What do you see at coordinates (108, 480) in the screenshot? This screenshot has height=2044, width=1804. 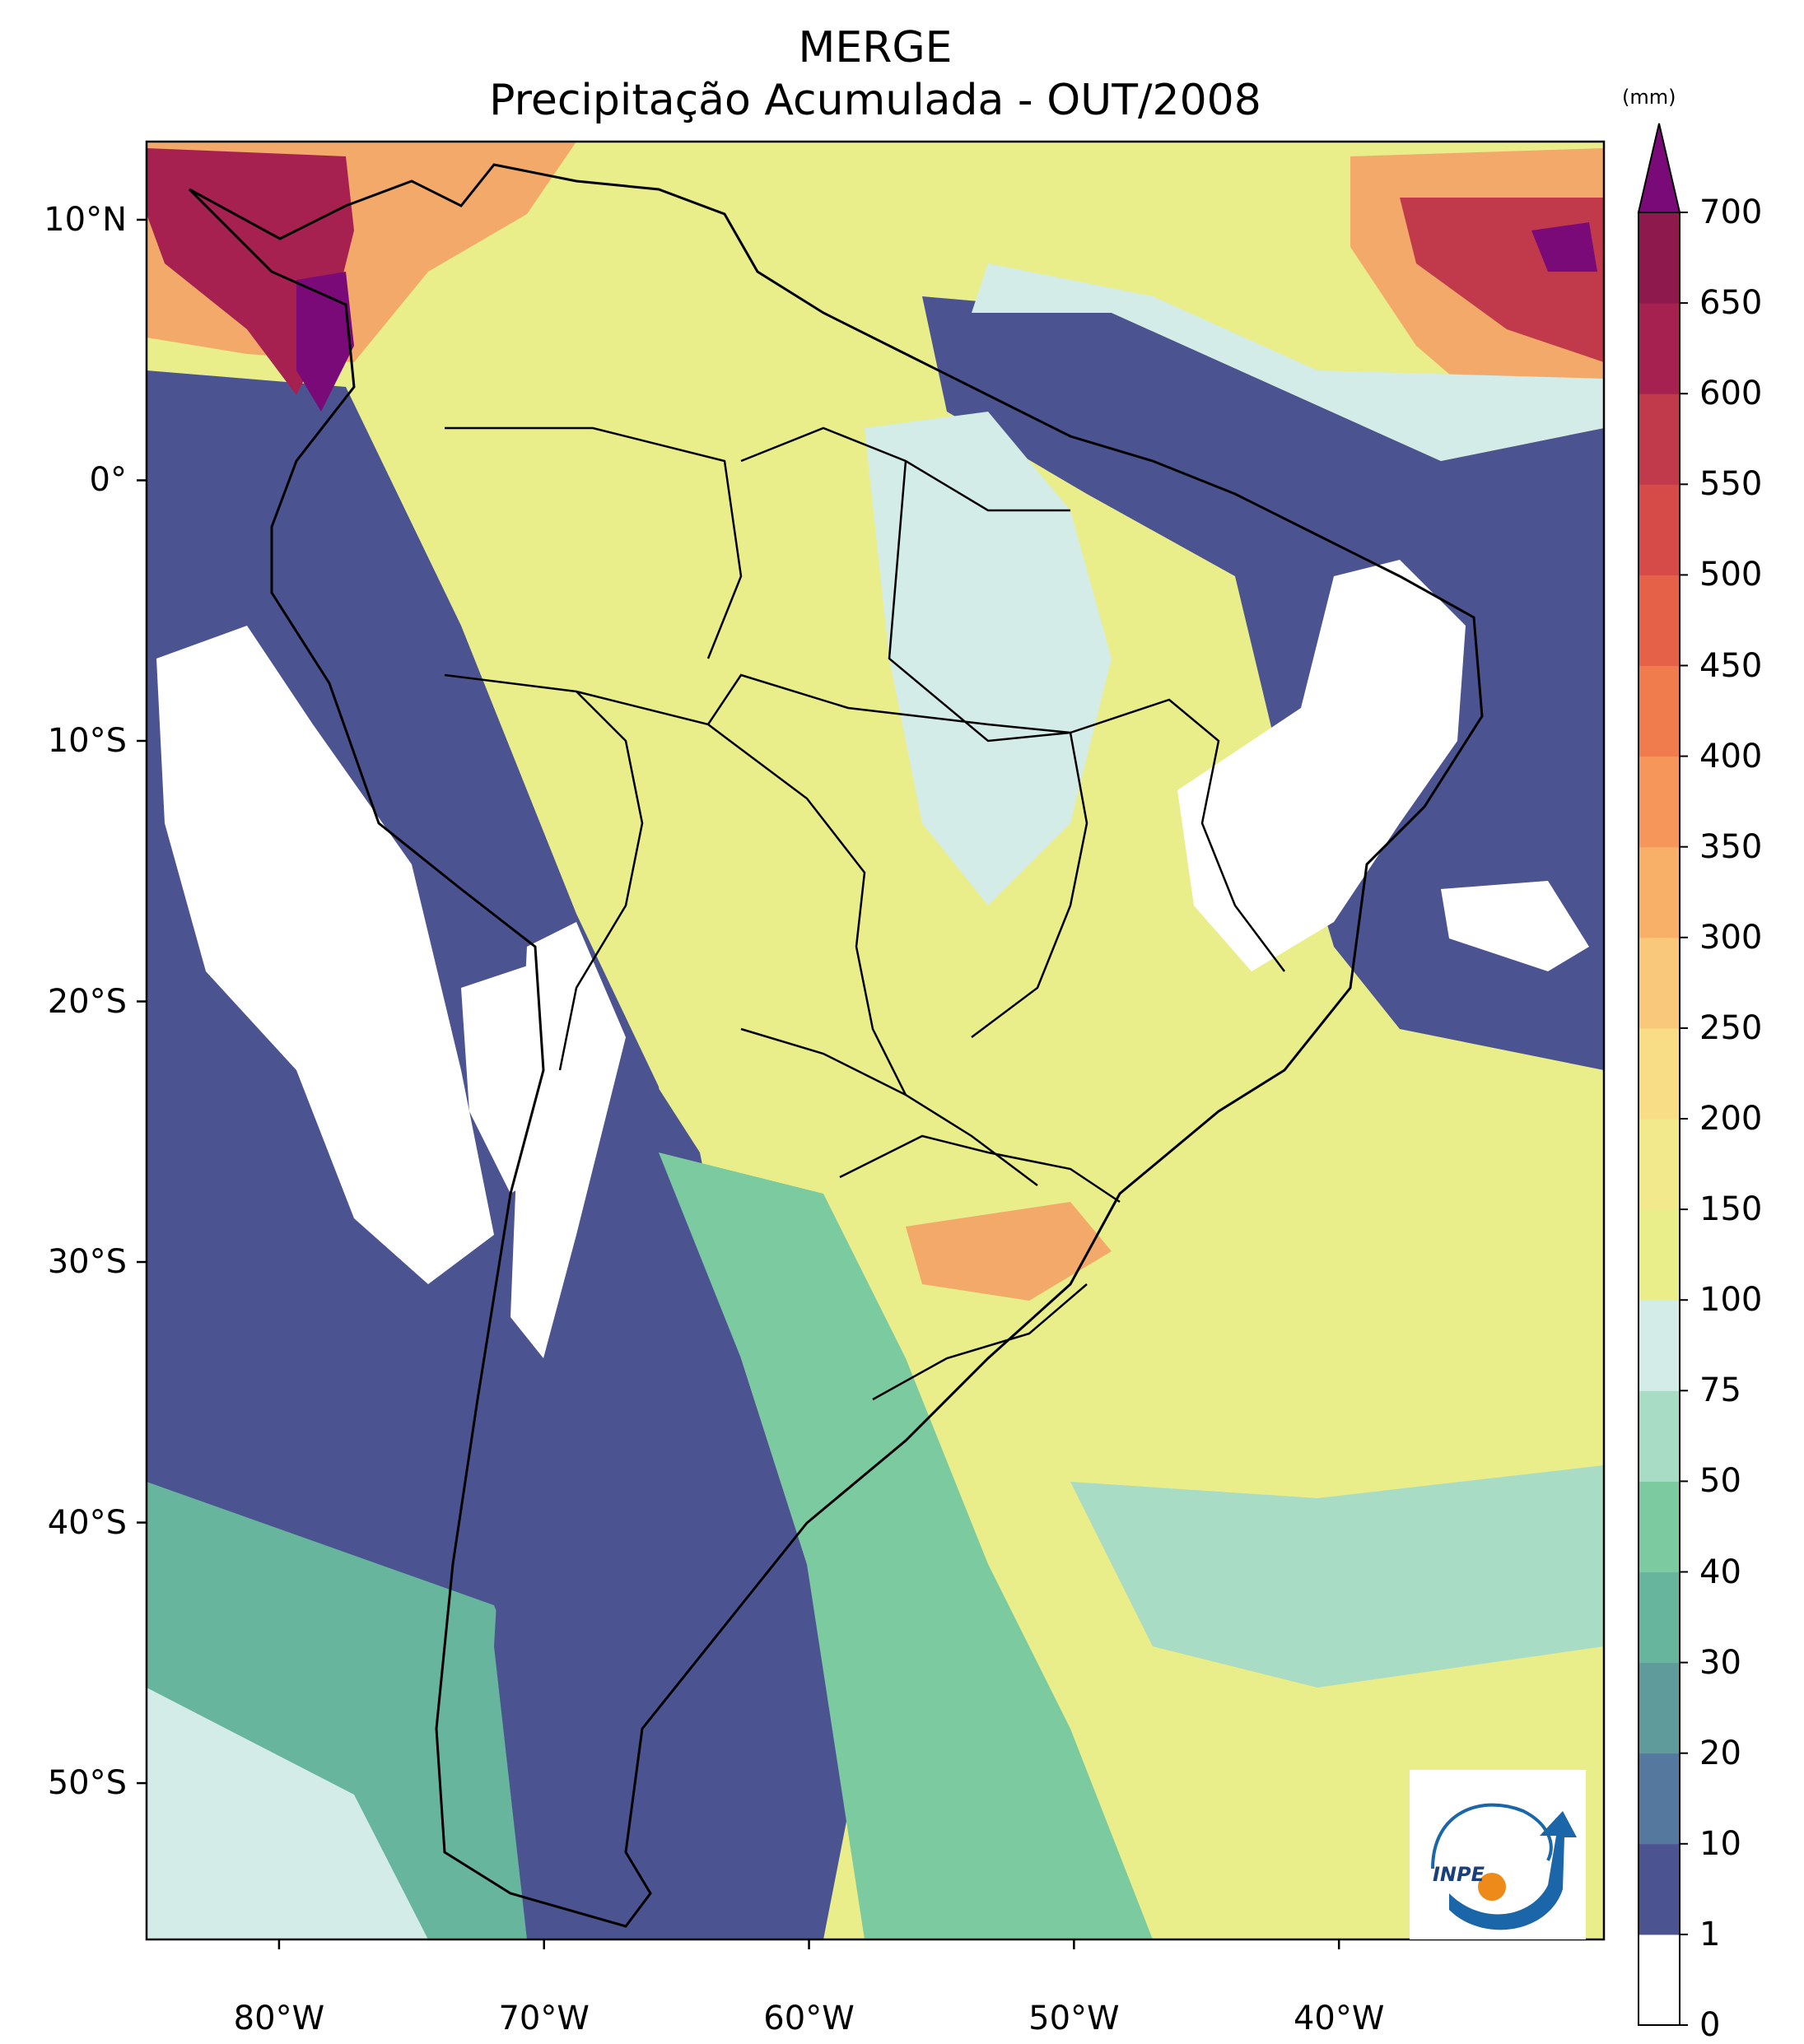 I see `latitude-label: 0°` at bounding box center [108, 480].